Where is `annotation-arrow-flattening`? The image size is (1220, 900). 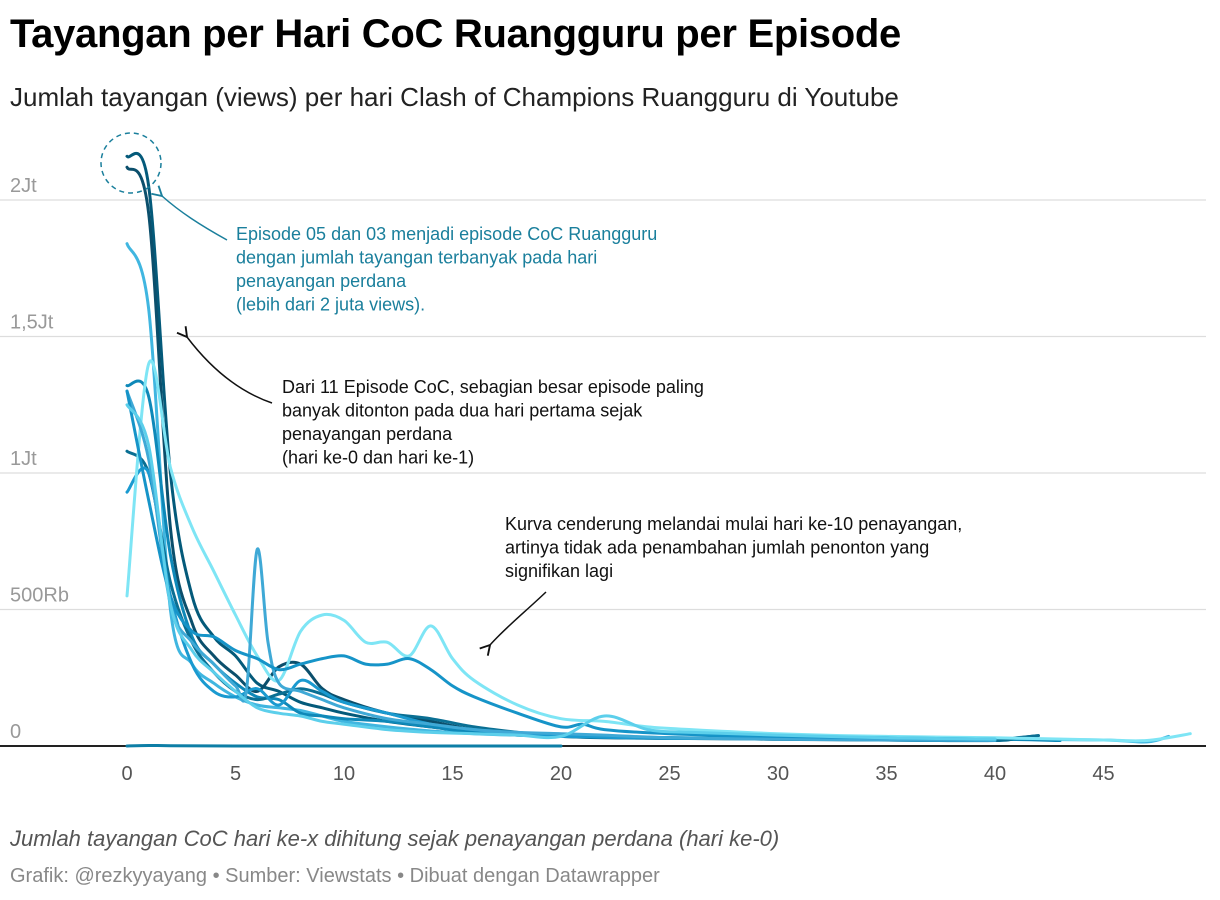 annotation-arrow-flattening is located at coordinates (513, 623).